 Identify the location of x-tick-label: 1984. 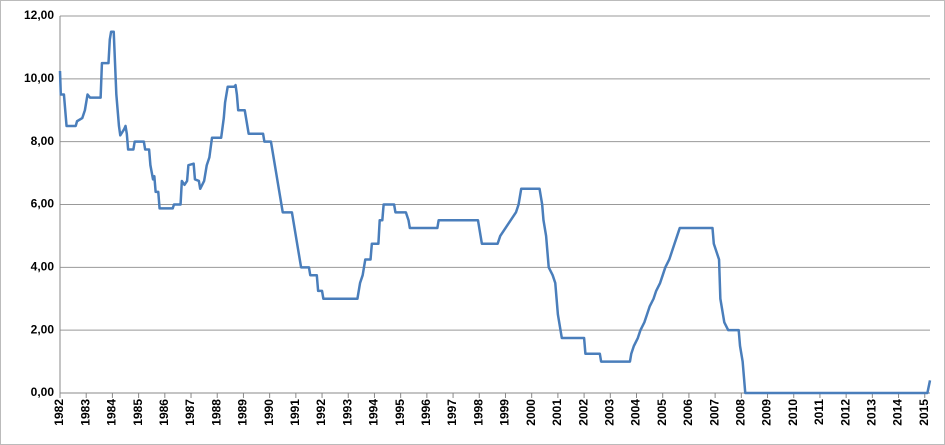
(112, 412).